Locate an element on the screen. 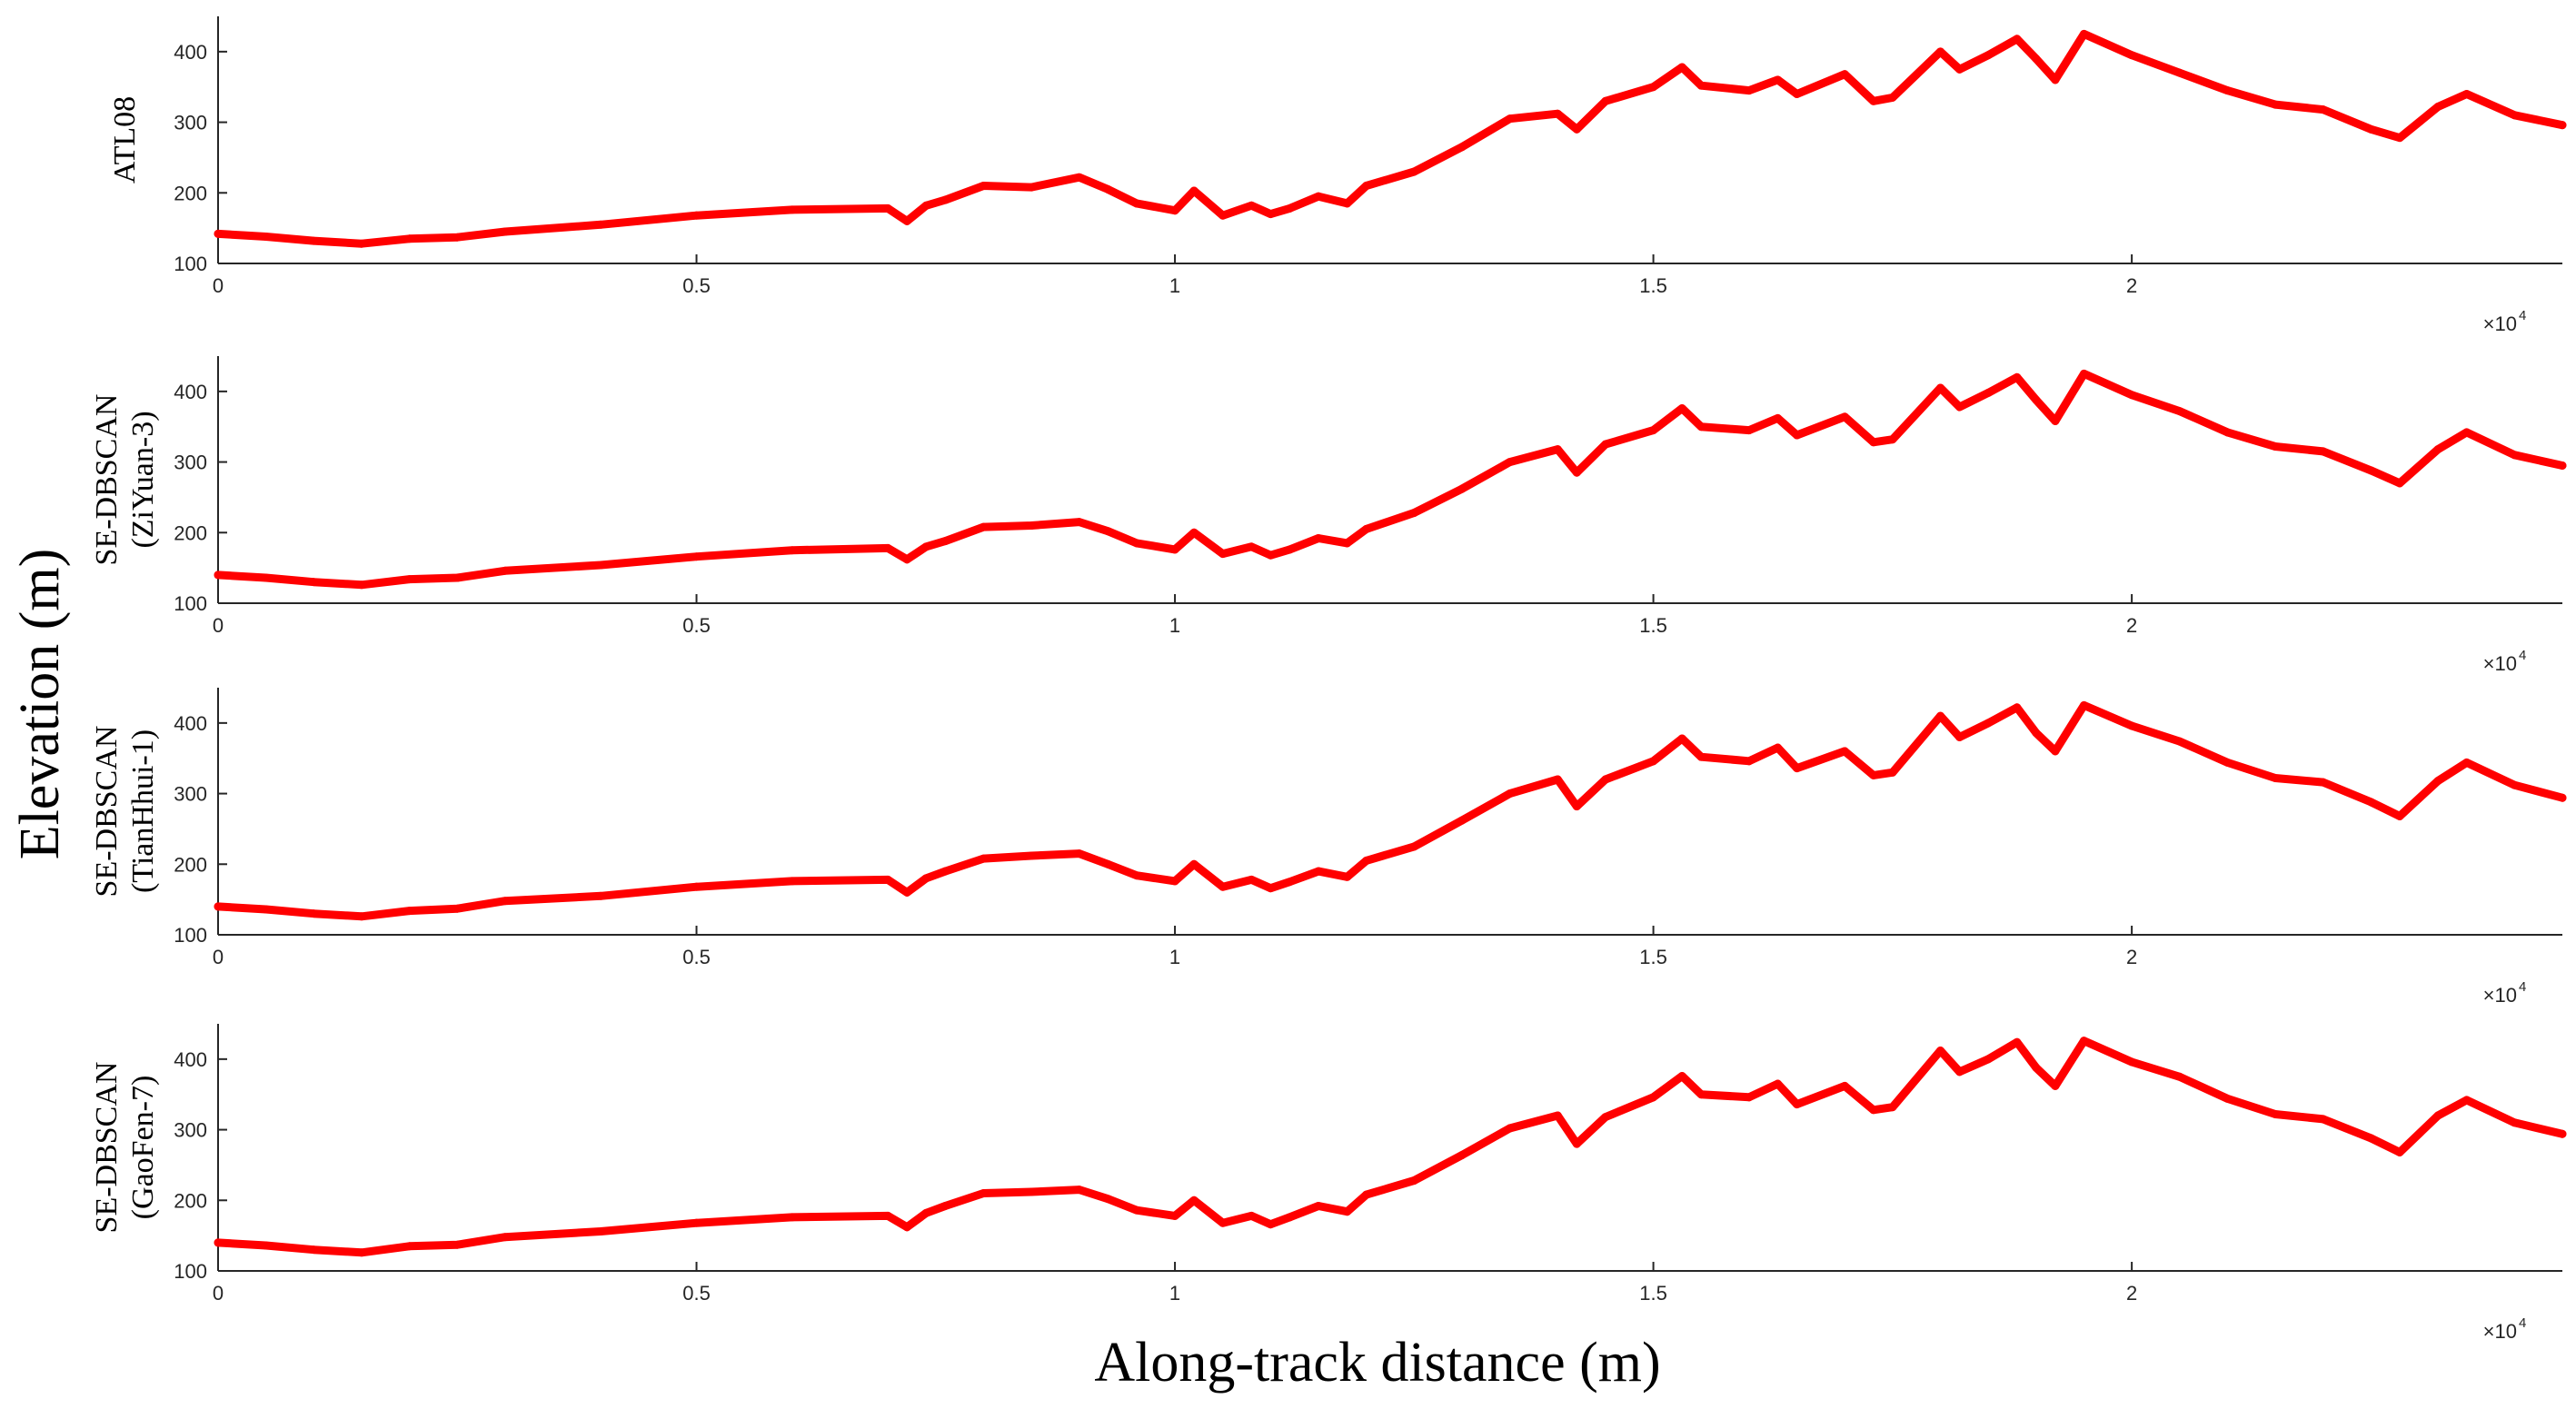  y-tick-label: 400 is located at coordinates (190, 52).